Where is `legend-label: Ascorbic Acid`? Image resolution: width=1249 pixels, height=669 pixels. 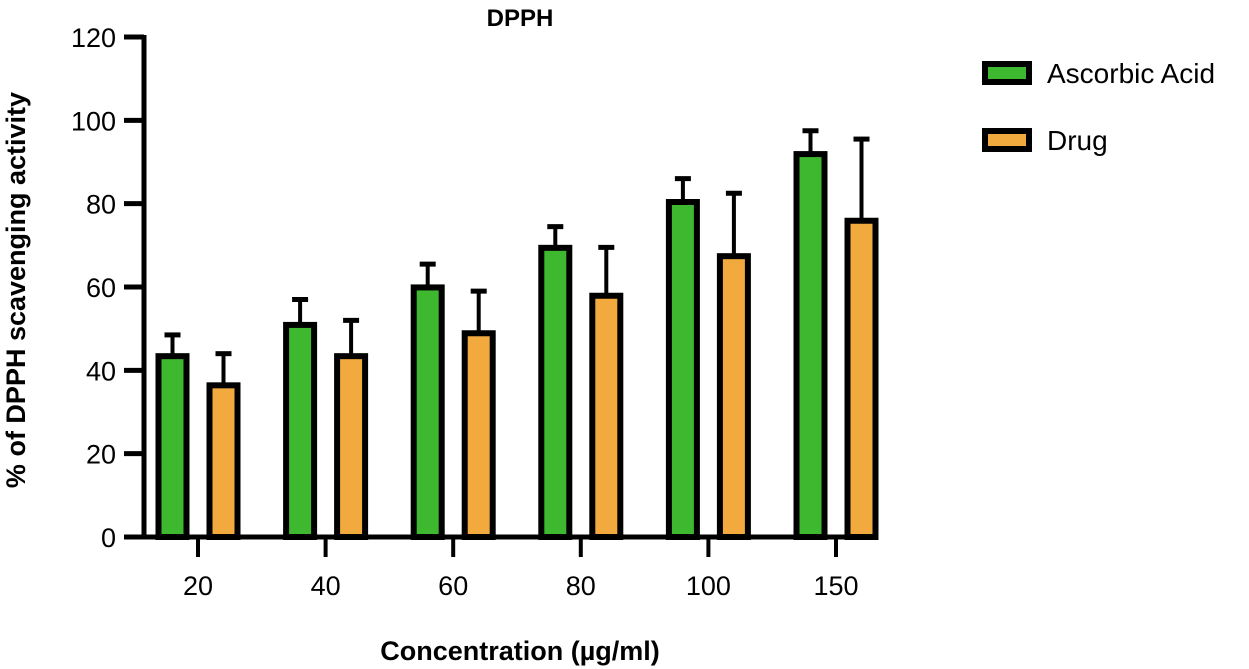
legend-label: Ascorbic Acid is located at coordinates (1131, 73).